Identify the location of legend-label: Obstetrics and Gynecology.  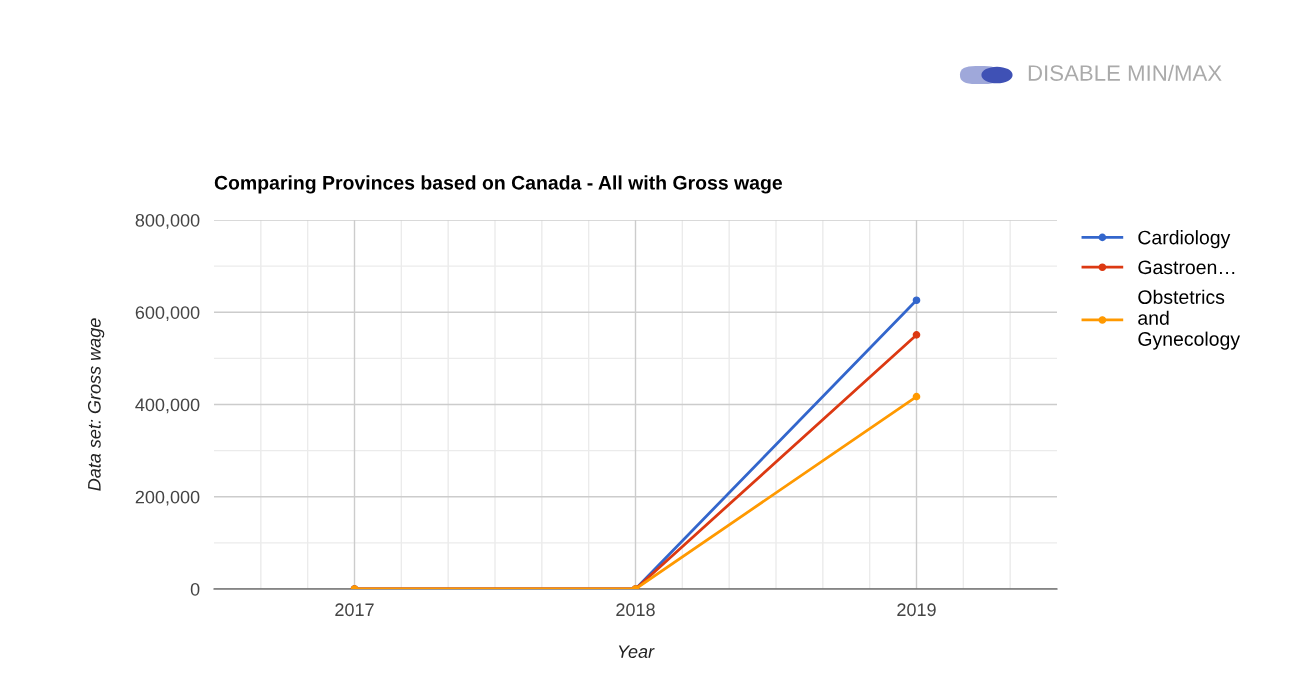
(1189, 319).